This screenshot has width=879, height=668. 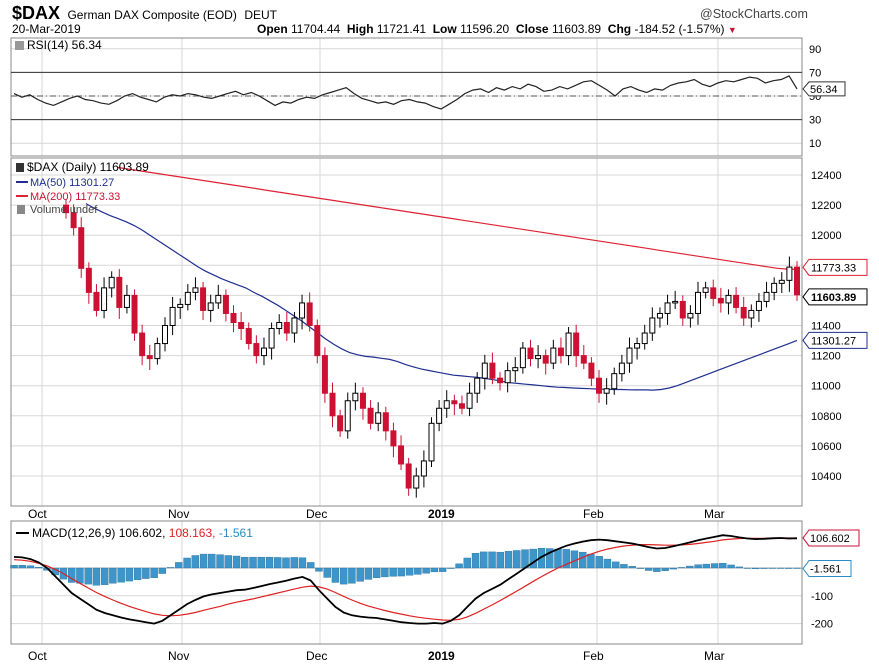 I want to click on macd-line, so click(x=405, y=579).